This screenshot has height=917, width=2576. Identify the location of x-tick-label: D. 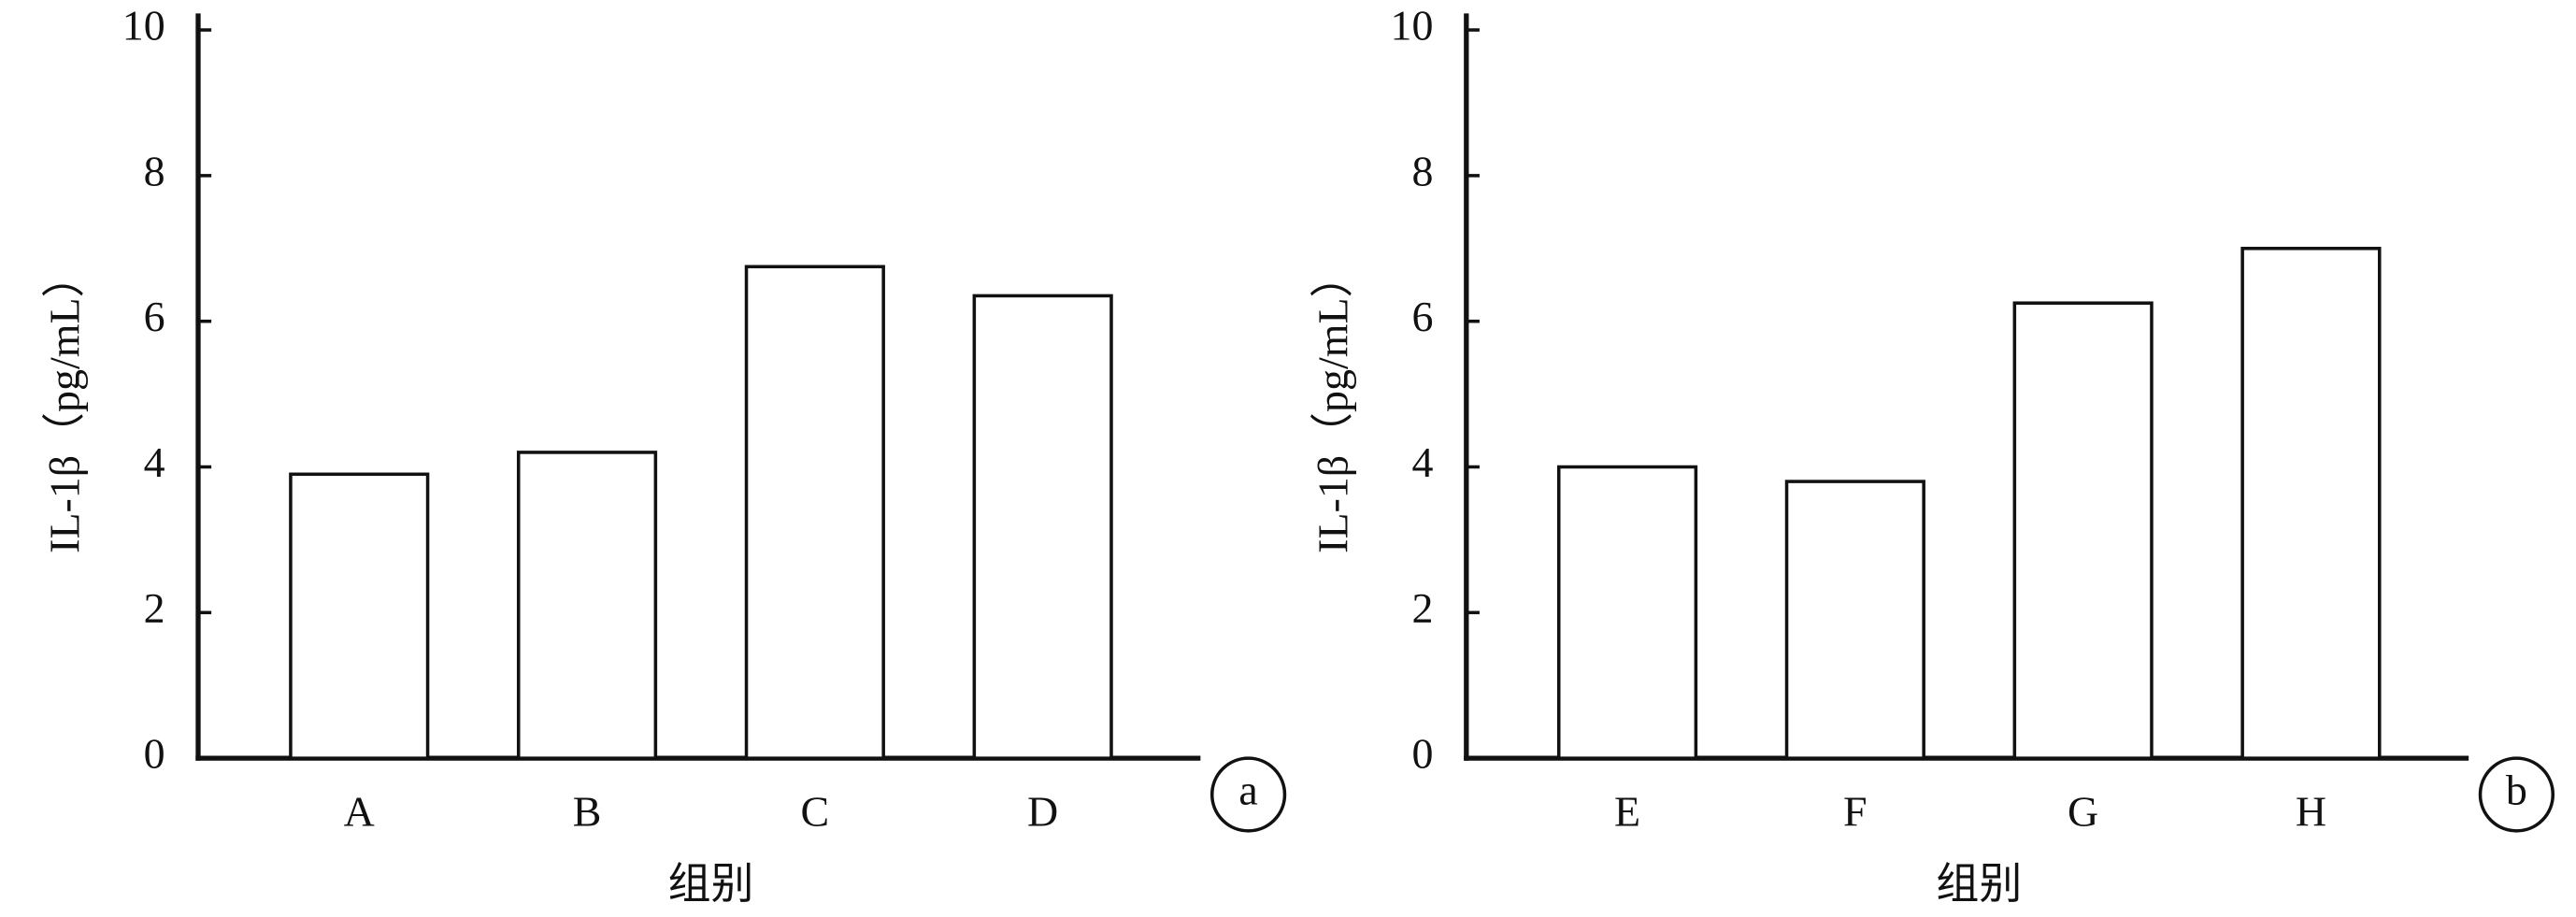
(1042, 812).